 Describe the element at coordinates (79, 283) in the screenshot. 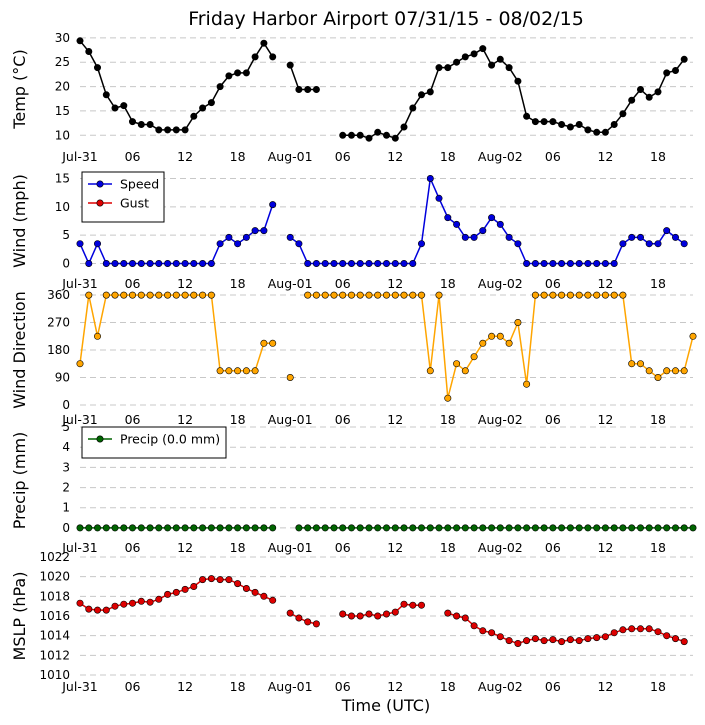

I see `wind-x-tick-label: Jul-31` at that location.